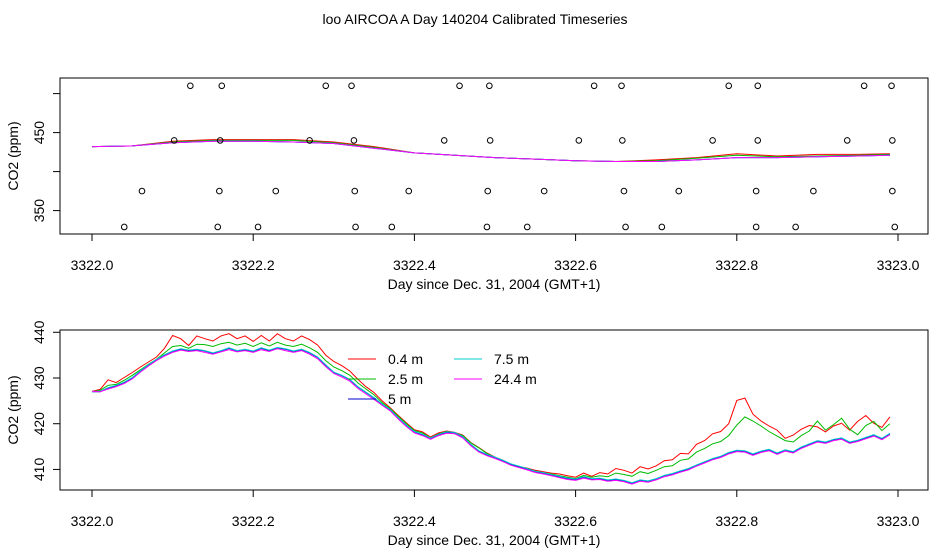 This screenshot has height=550, width=950. I want to click on top-x-axis: 3322.0 3322.2 3322.4 3322.6 3322.8 3323.0, so click(495, 253).